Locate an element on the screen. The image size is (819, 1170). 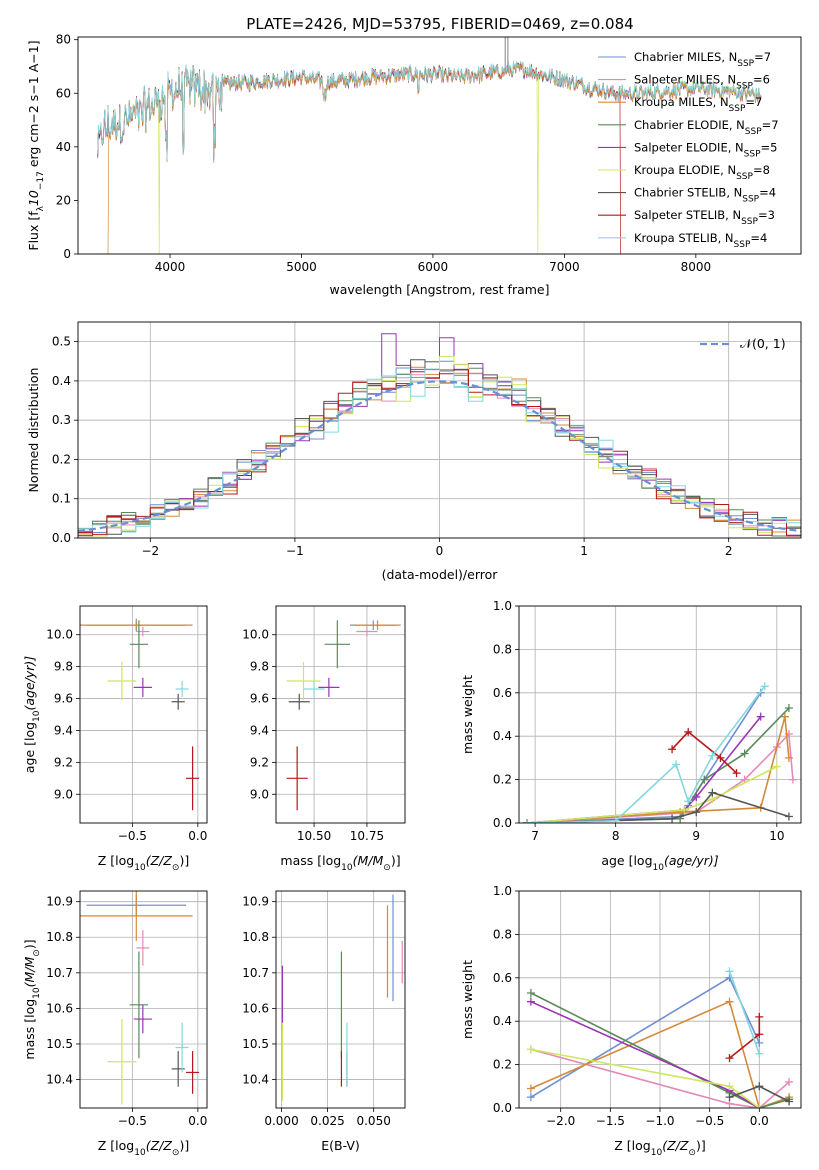
y-tick-label: 10.0 is located at coordinates (59, 635).